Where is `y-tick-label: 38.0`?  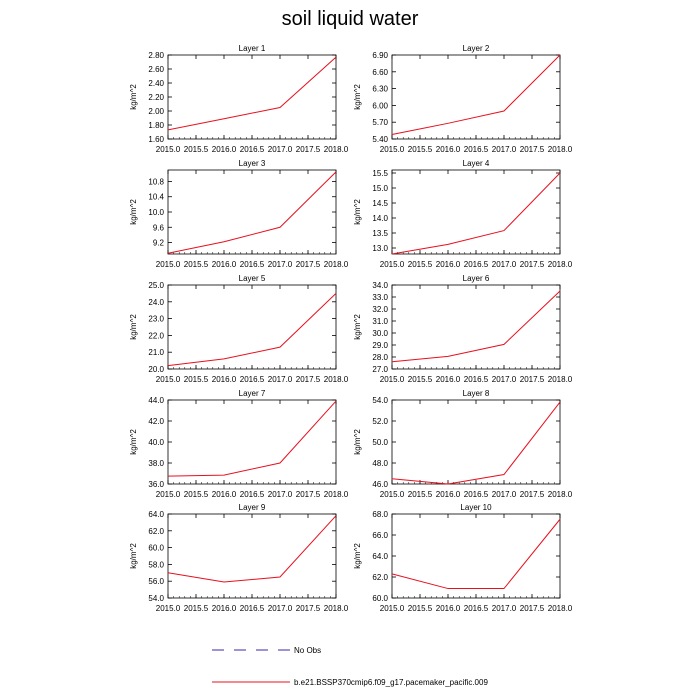 y-tick-label: 38.0 is located at coordinates (156, 463).